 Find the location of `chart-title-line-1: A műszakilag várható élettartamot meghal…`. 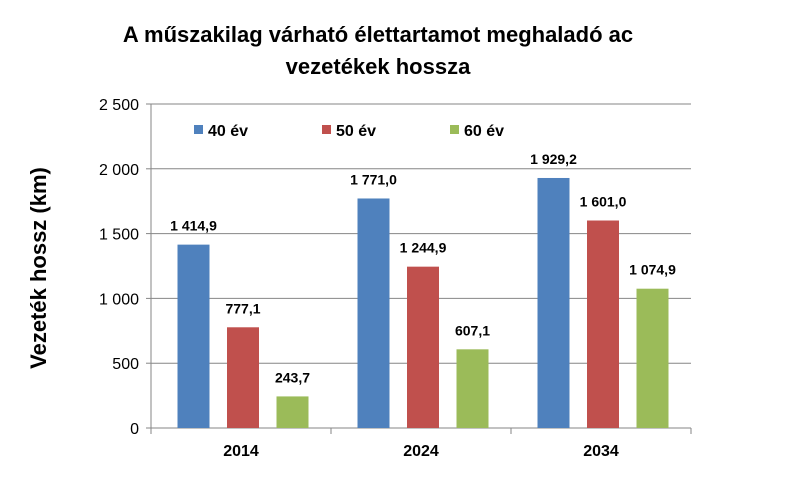

chart-title-line-1: A műszakilag várható élettartamot meghal… is located at coordinates (378, 34).